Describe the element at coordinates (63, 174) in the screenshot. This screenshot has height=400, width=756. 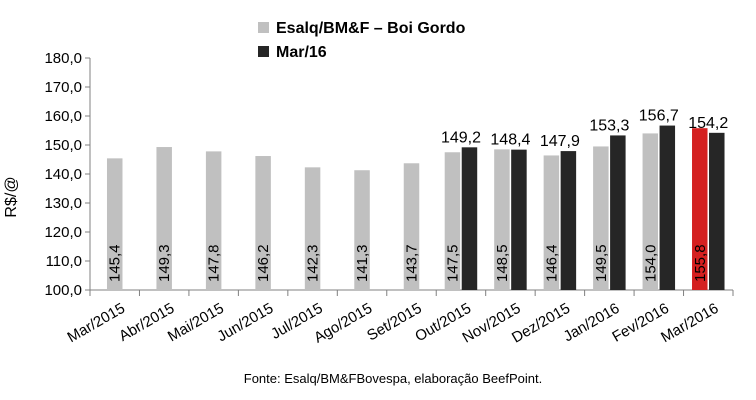
I see `y-tick-label: 140,0` at that location.